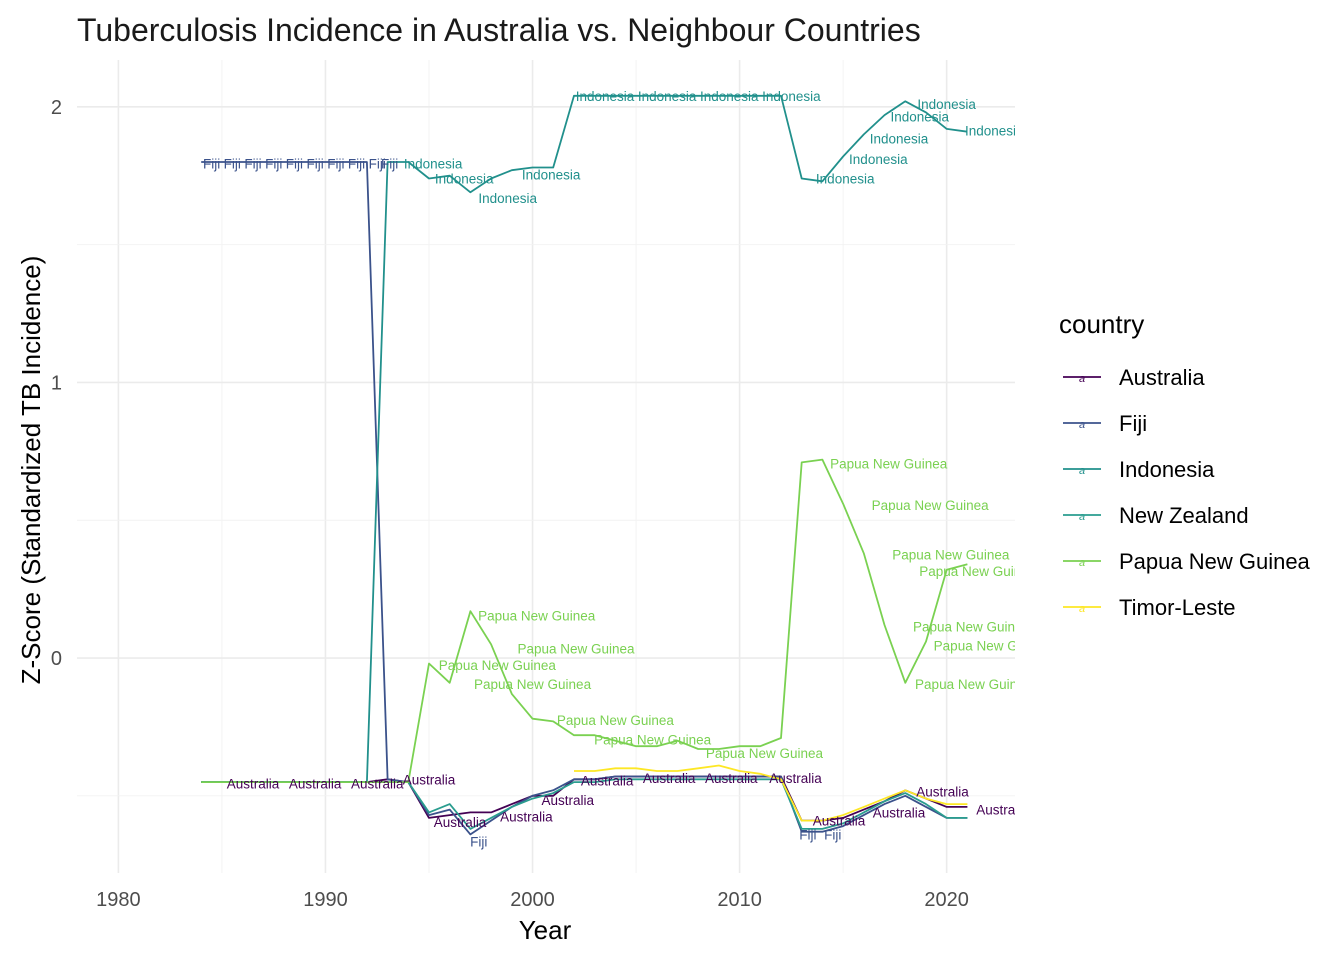  What do you see at coordinates (545, 930) in the screenshot?
I see `x-axis-title: Year` at bounding box center [545, 930].